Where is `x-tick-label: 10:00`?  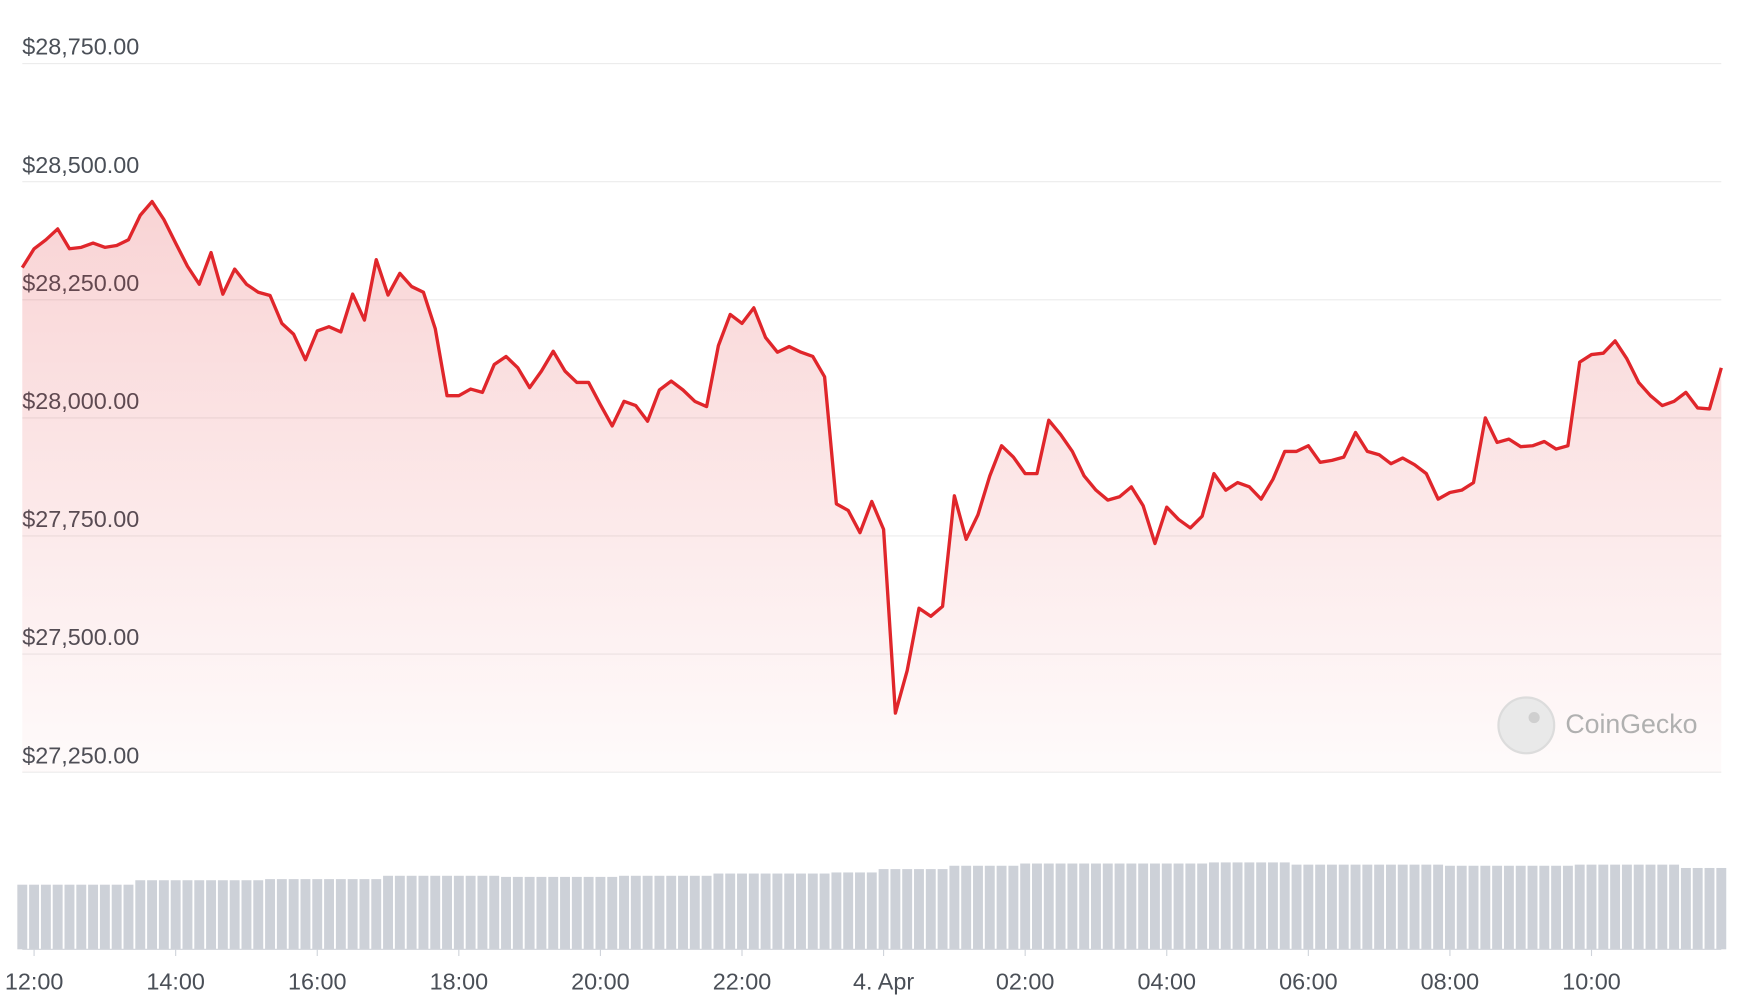 x-tick-label: 10:00 is located at coordinates (1591, 981).